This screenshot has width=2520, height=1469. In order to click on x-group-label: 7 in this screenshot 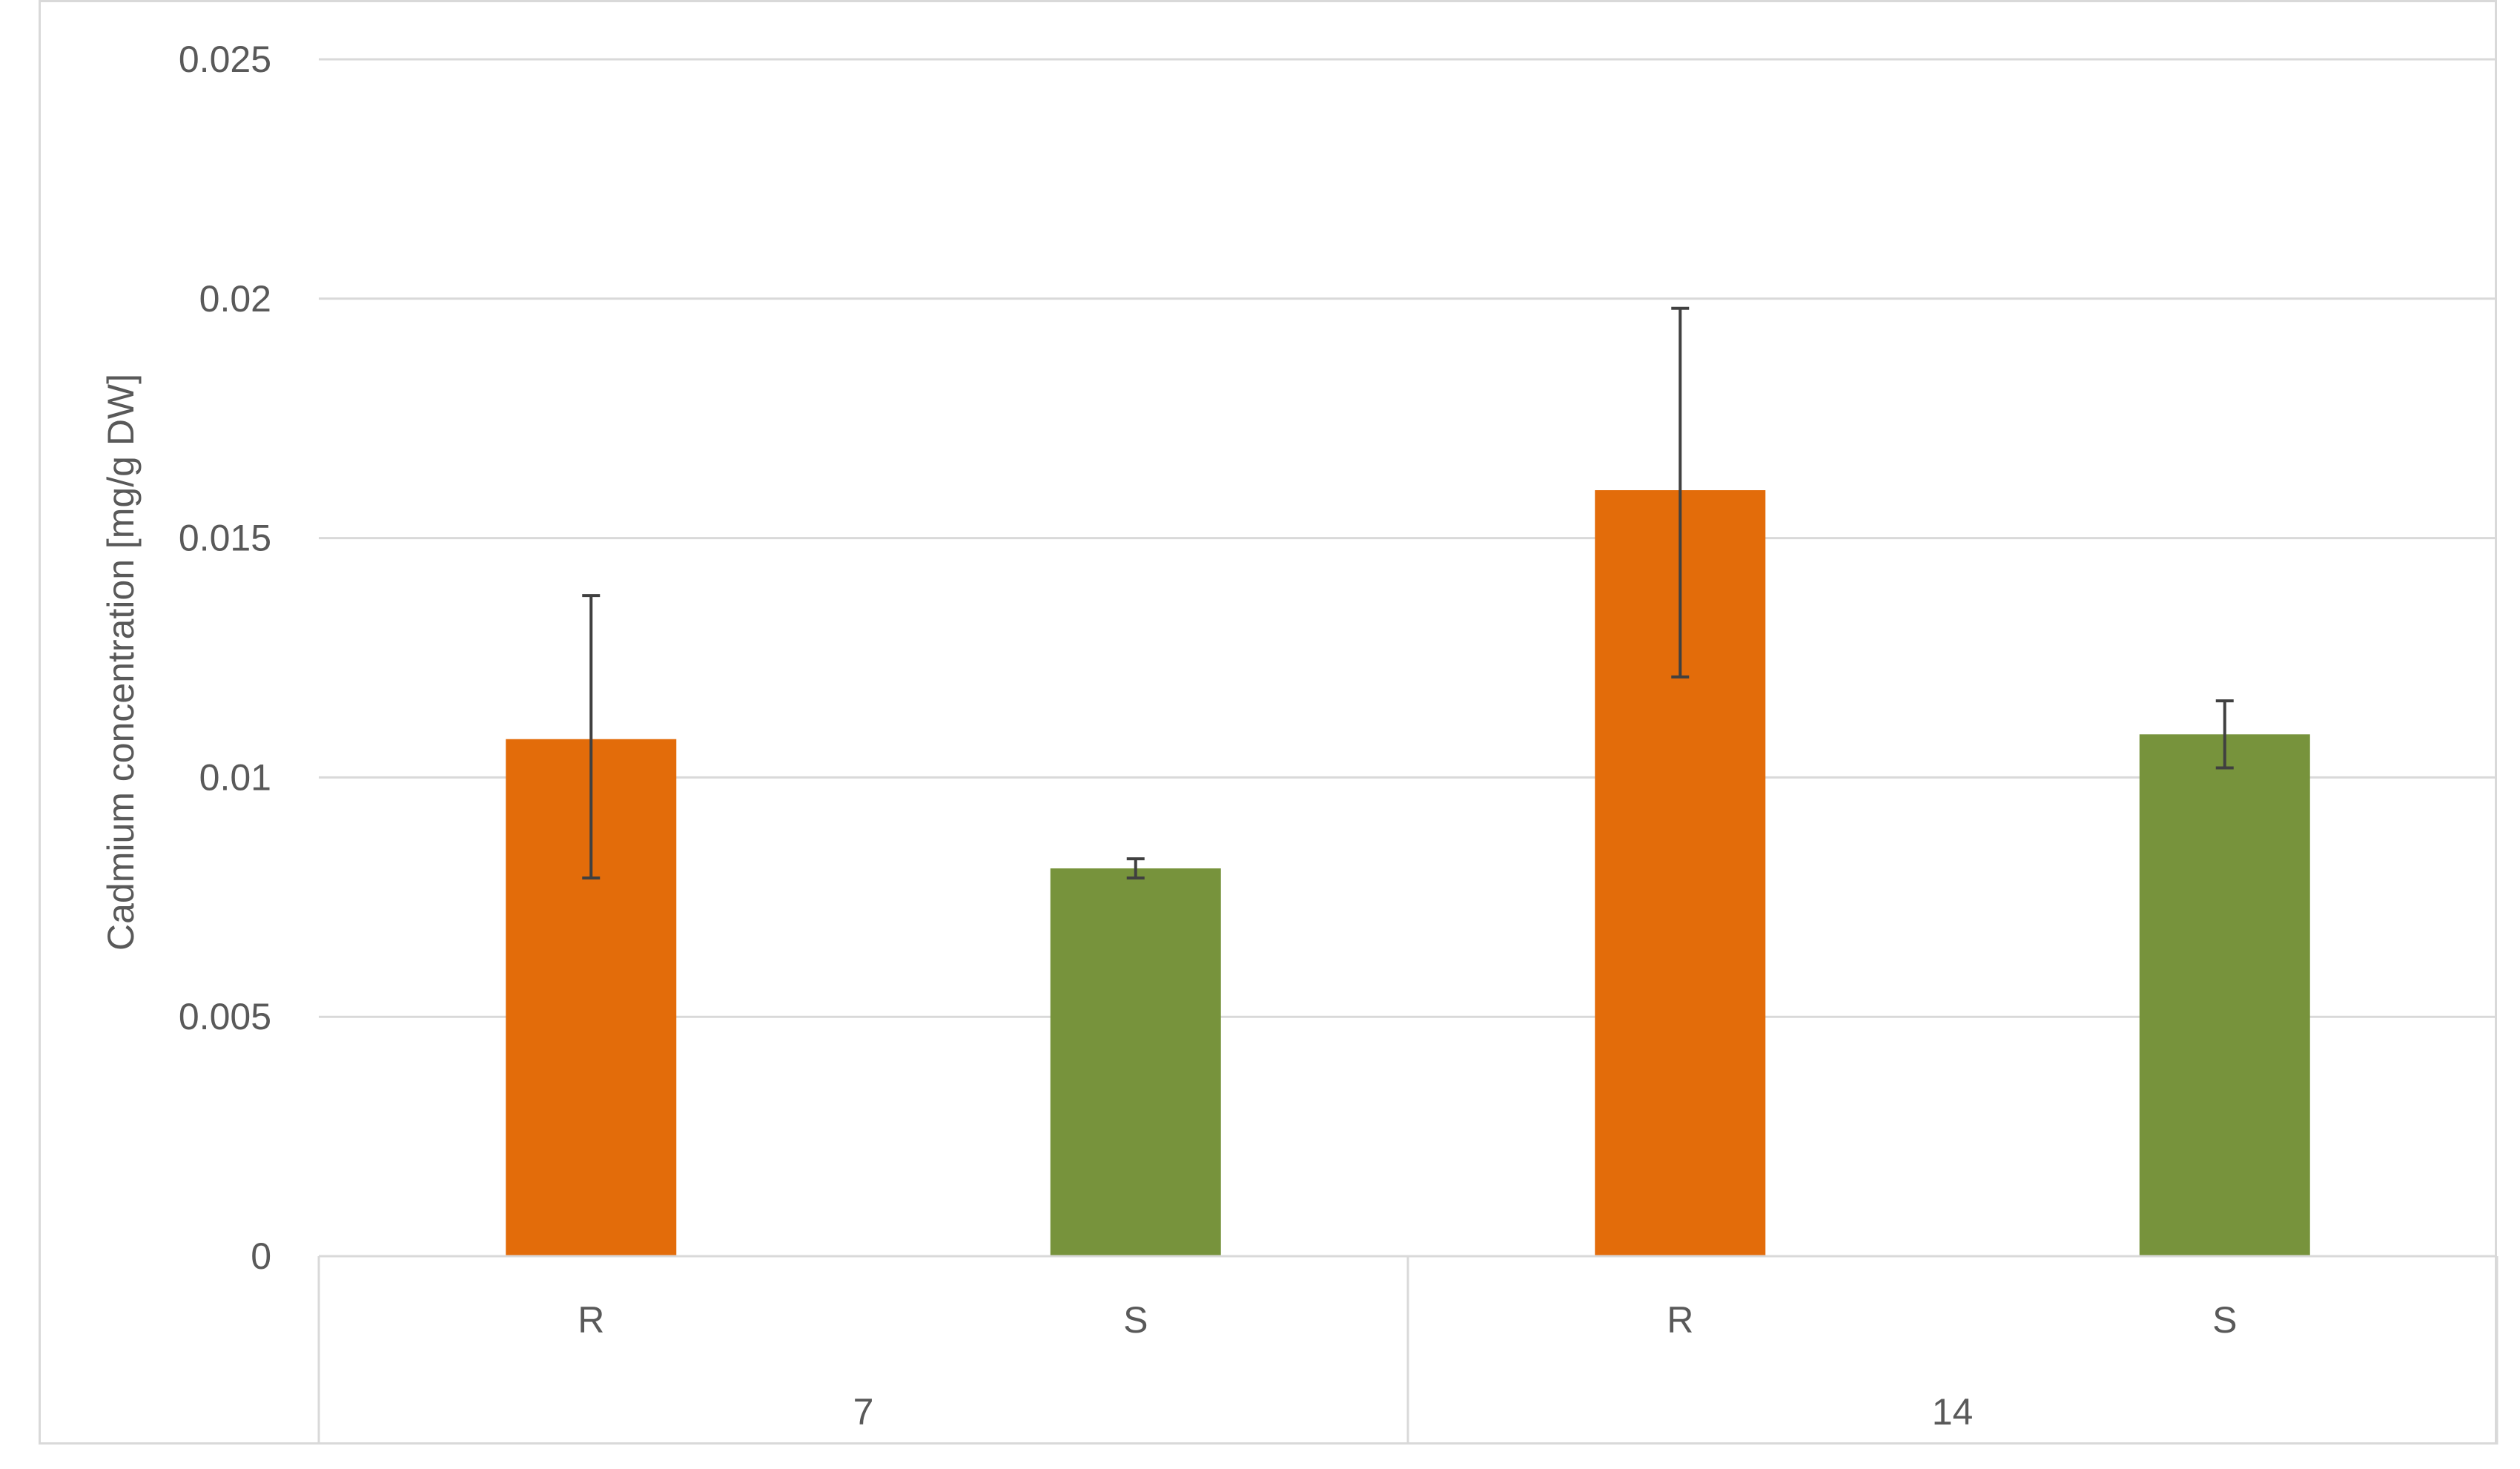, I will do `click(863, 1412)`.